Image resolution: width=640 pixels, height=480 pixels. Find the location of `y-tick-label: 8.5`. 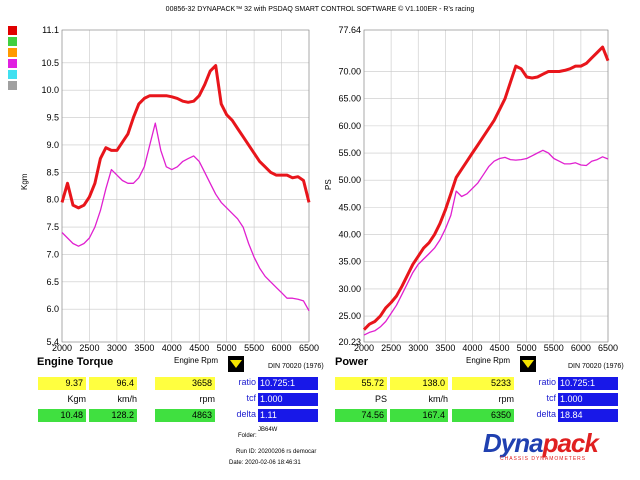

y-tick-label: 8.5 is located at coordinates (52, 172).